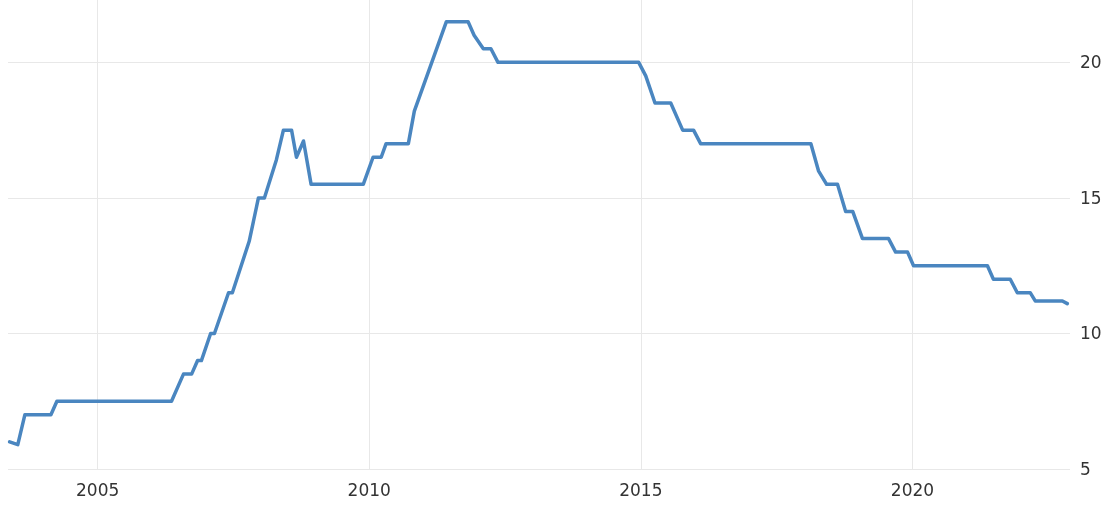 The width and height of the screenshot is (1105, 506). I want to click on x-tick-label: 2020, so click(912, 489).